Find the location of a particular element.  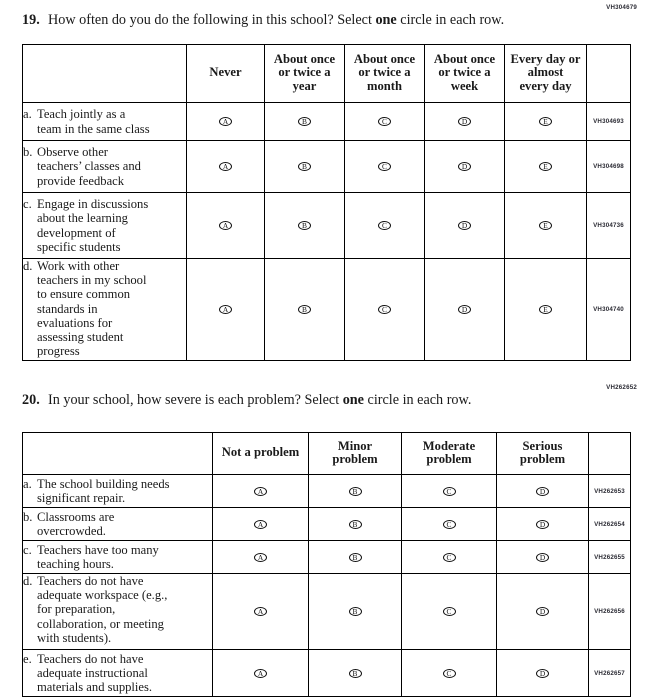

bubble-cell-20e-not: A is located at coordinates (260, 673).